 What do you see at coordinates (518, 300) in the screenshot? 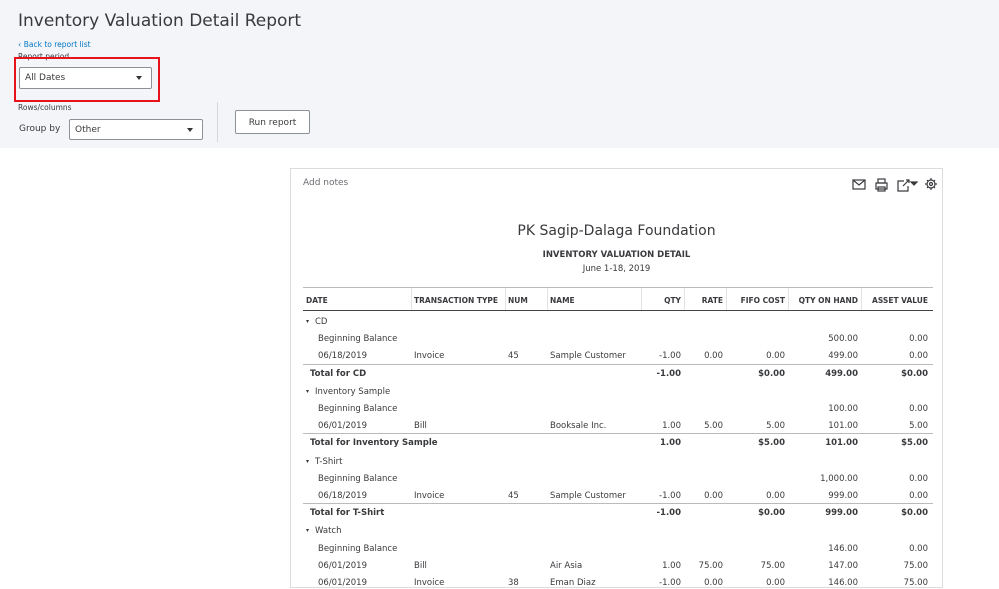
I see `column-header: NUM` at bounding box center [518, 300].